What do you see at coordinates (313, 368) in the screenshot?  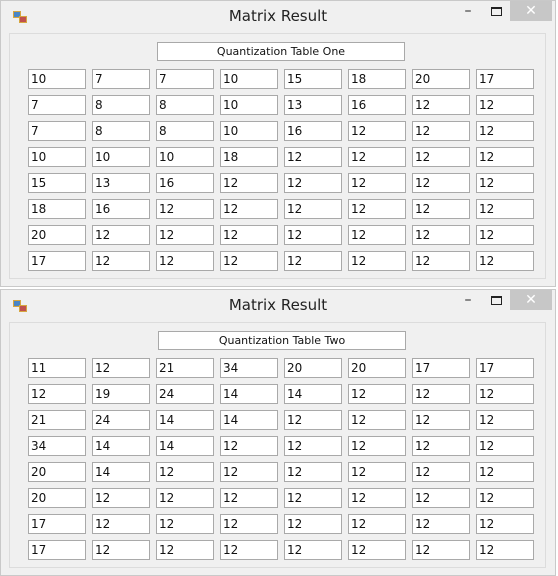 I see `matrix-cell-r0-c4: 20` at bounding box center [313, 368].